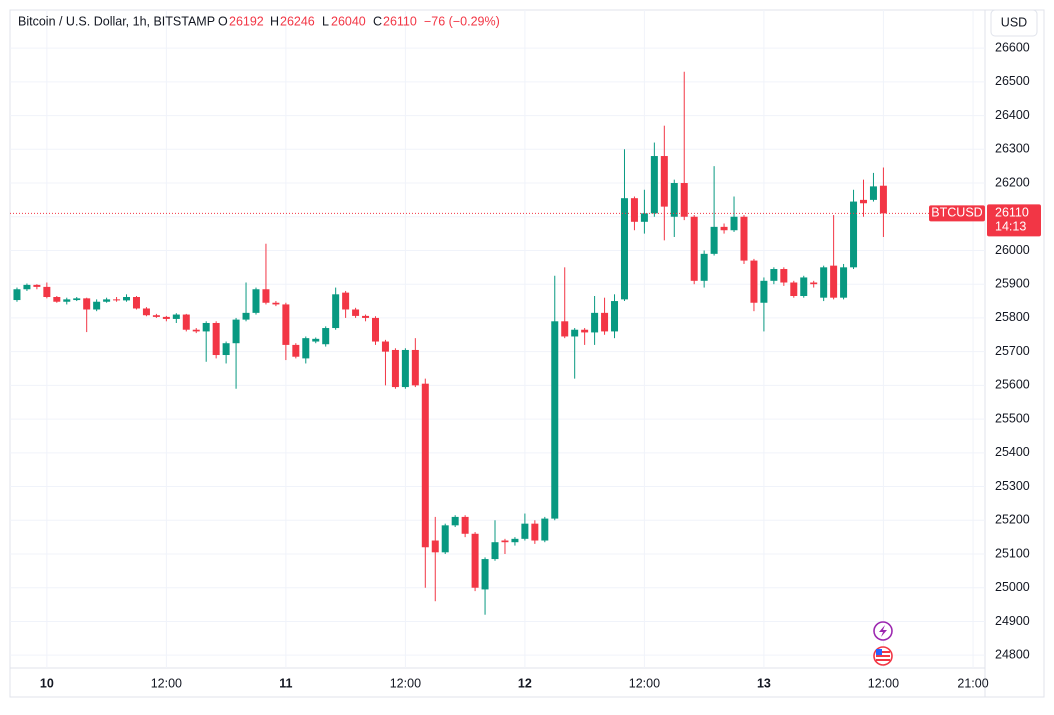 Image resolution: width=1054 pixels, height=715 pixels. I want to click on flag-canton, so click(879, 652).